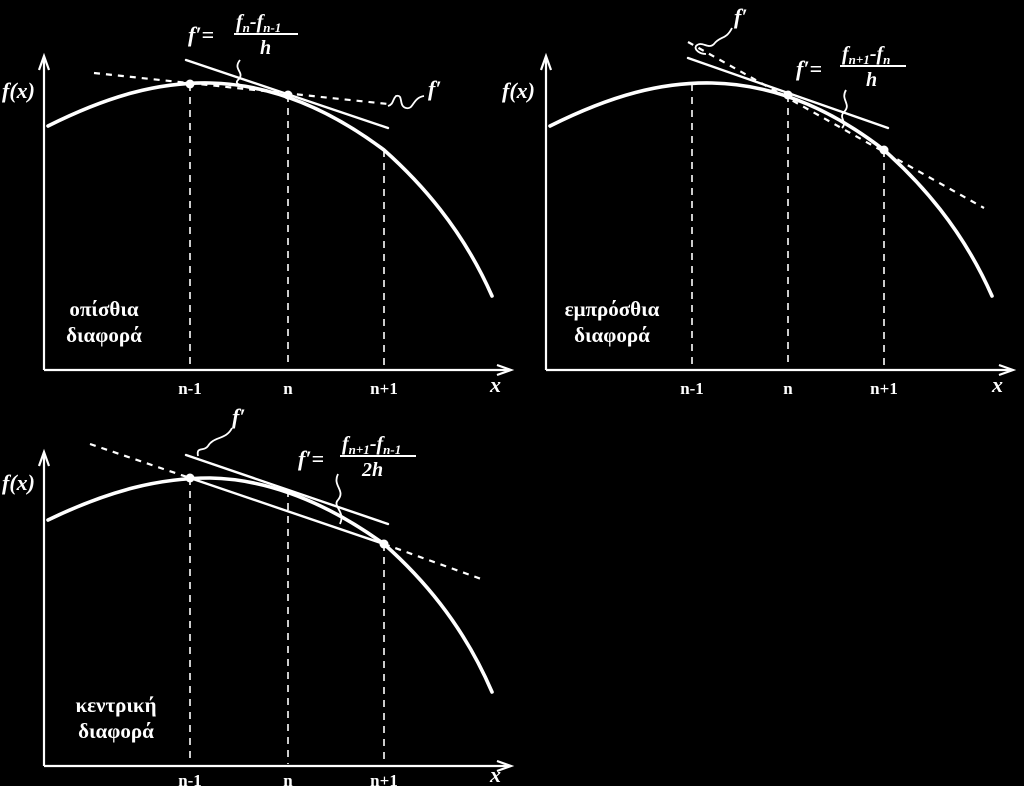  I want to click on true-tangent, so click(287, 489).